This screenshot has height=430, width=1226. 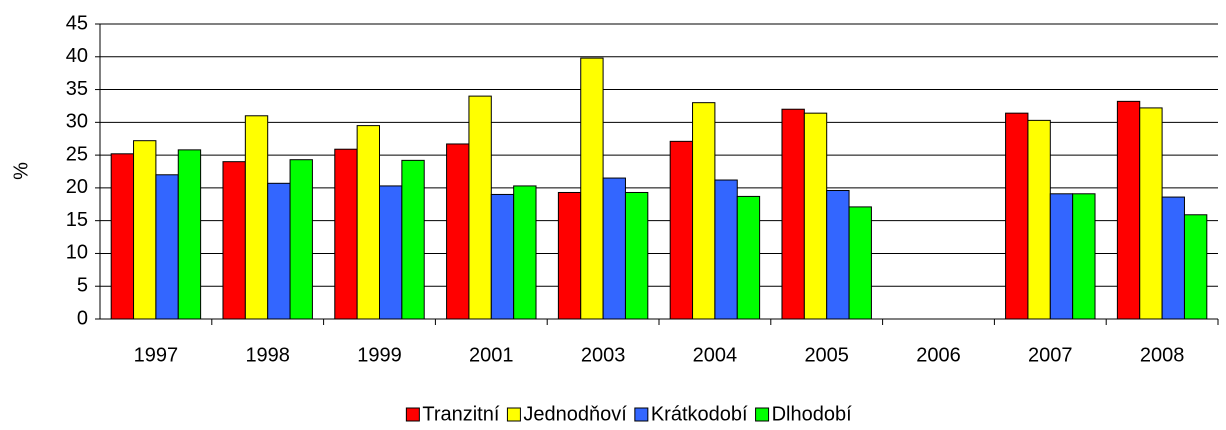 I want to click on legend-label: Krátkodobí, so click(x=699, y=414).